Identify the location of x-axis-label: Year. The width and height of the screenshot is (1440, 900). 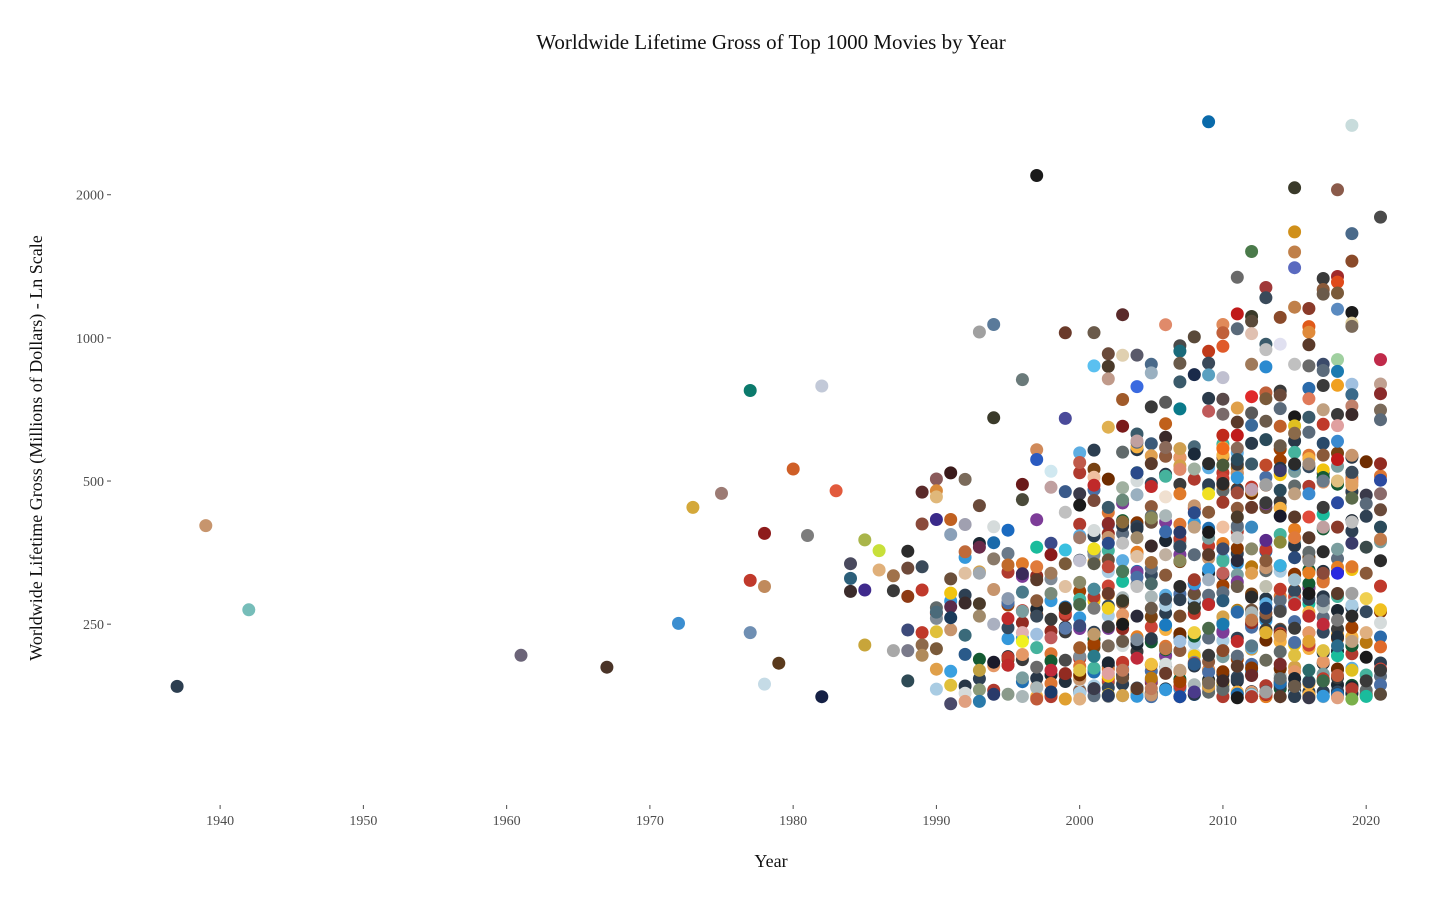
(770, 861).